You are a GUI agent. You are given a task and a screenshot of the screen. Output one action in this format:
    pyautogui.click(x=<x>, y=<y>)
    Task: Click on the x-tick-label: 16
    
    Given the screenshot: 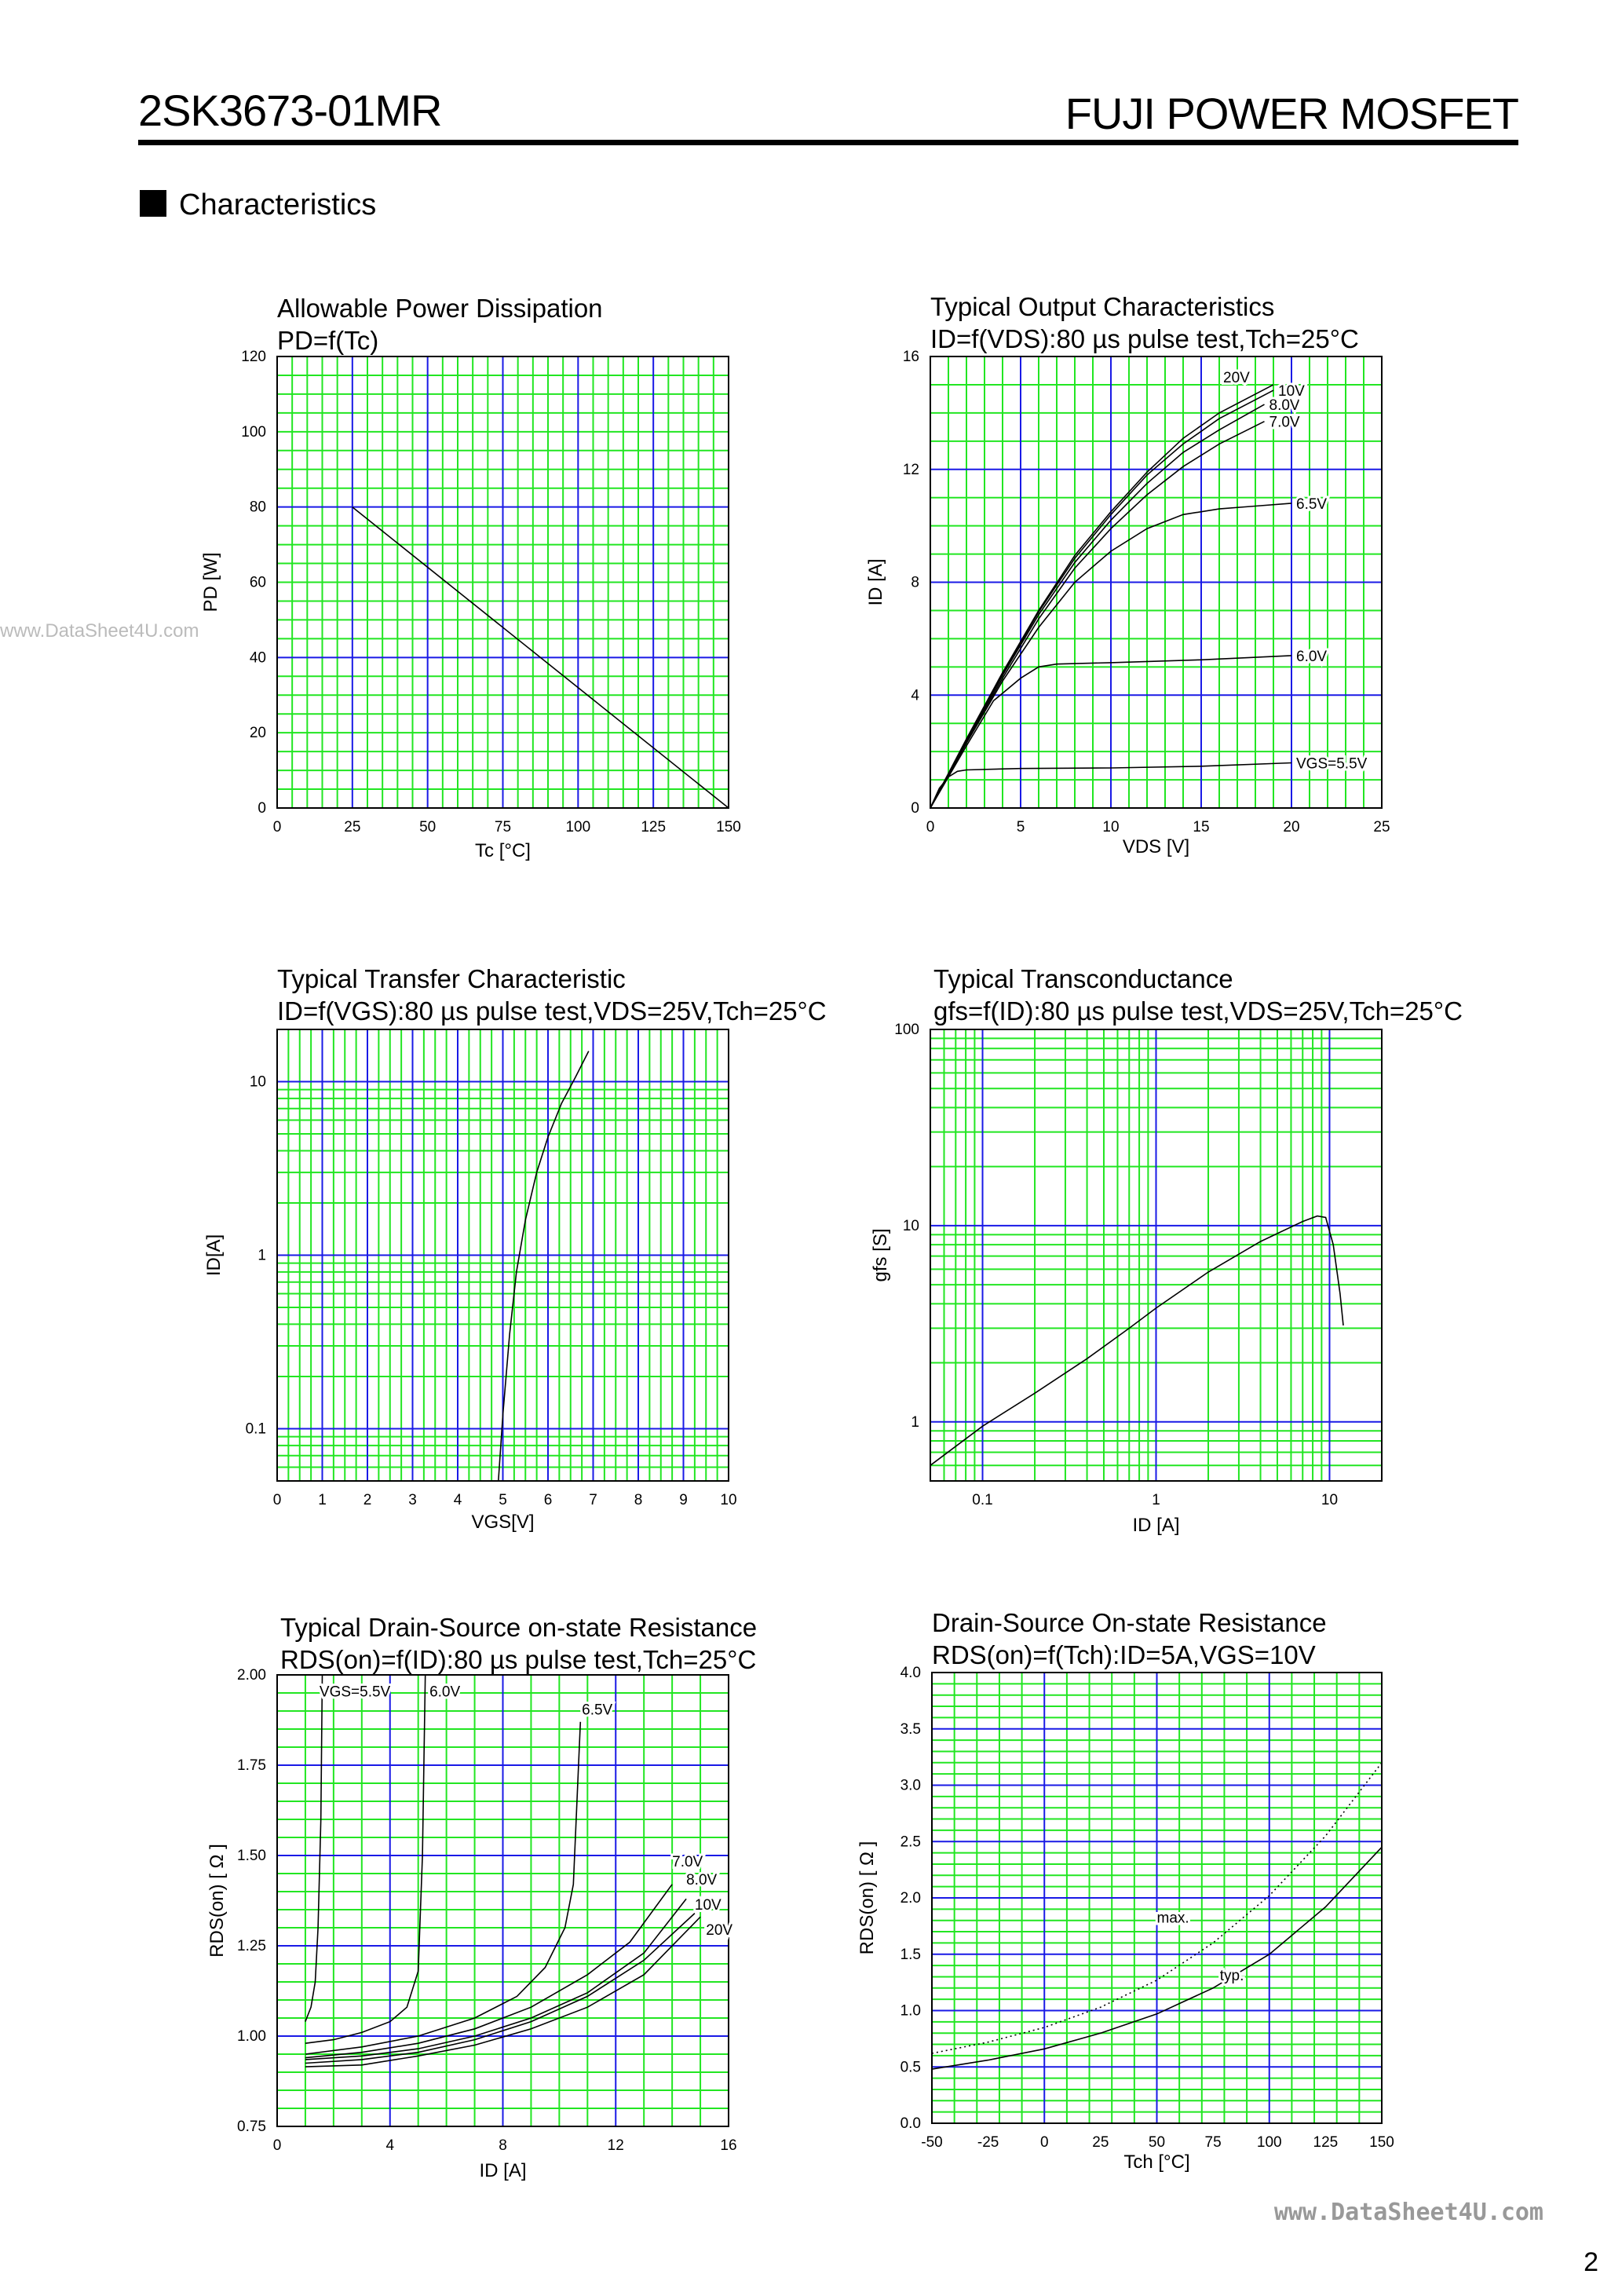 What is the action you would take?
    pyautogui.click(x=728, y=2146)
    